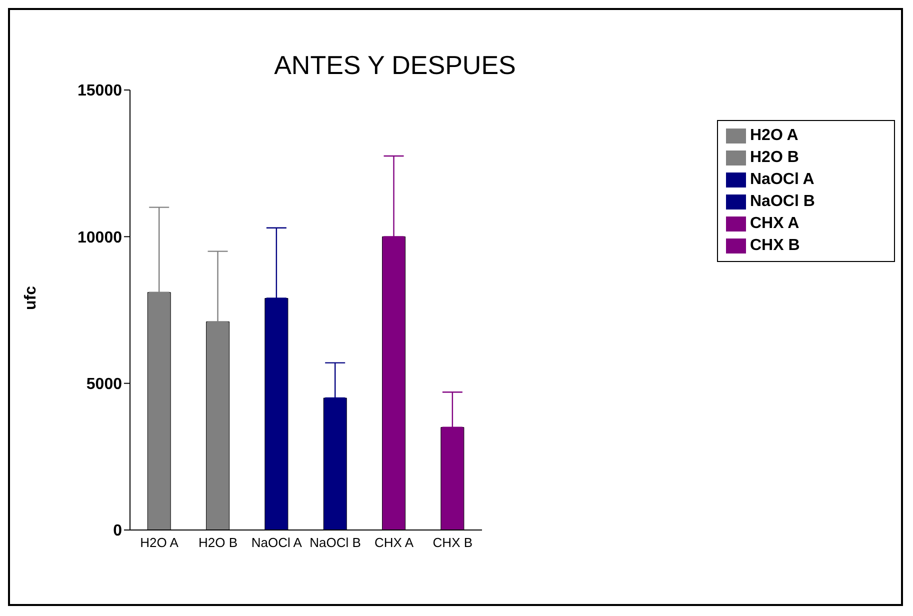 This screenshot has width=913, height=616. I want to click on x-tick-label: H2O A, so click(159, 542).